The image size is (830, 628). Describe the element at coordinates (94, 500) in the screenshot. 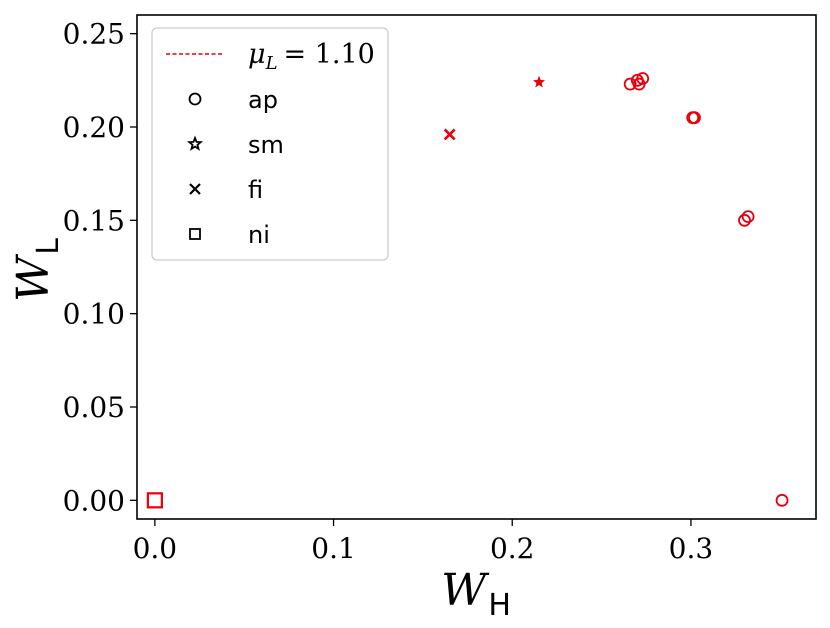

I see `y-tick-label: 0.00` at that location.